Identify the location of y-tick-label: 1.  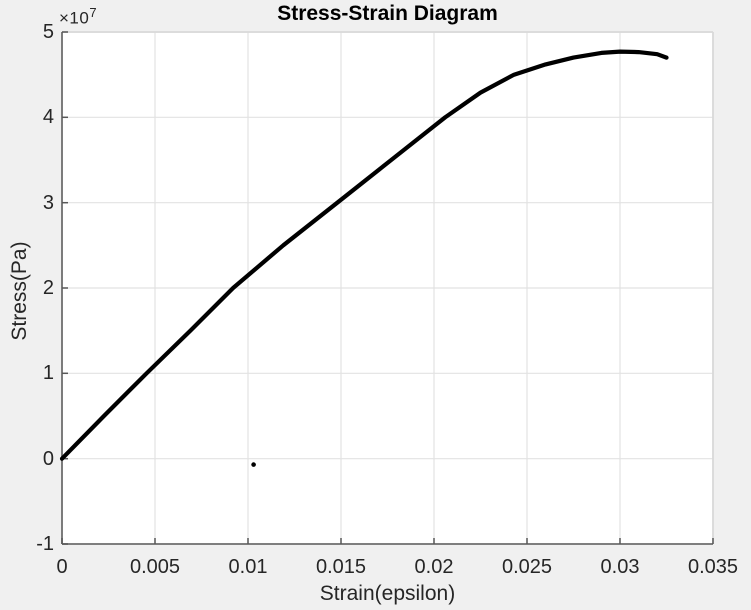
(48, 373).